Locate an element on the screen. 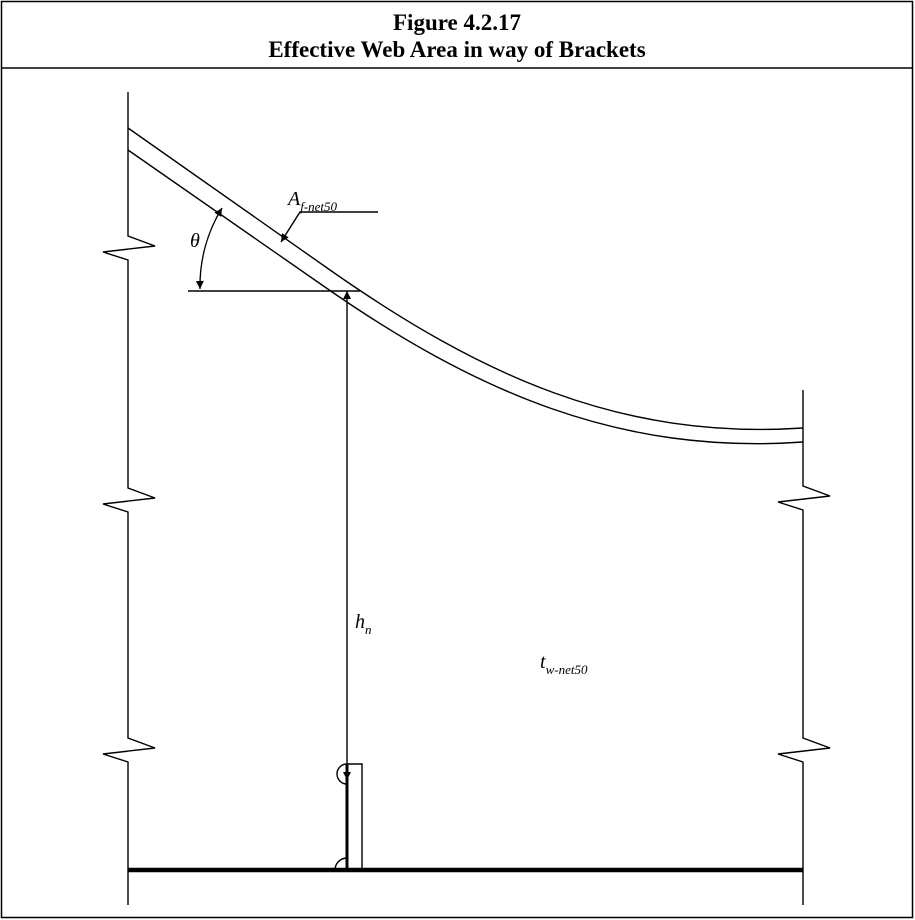 This screenshot has height=920, width=915. figure-caption: Effective Web Area in way of Brackets is located at coordinates (456, 49).